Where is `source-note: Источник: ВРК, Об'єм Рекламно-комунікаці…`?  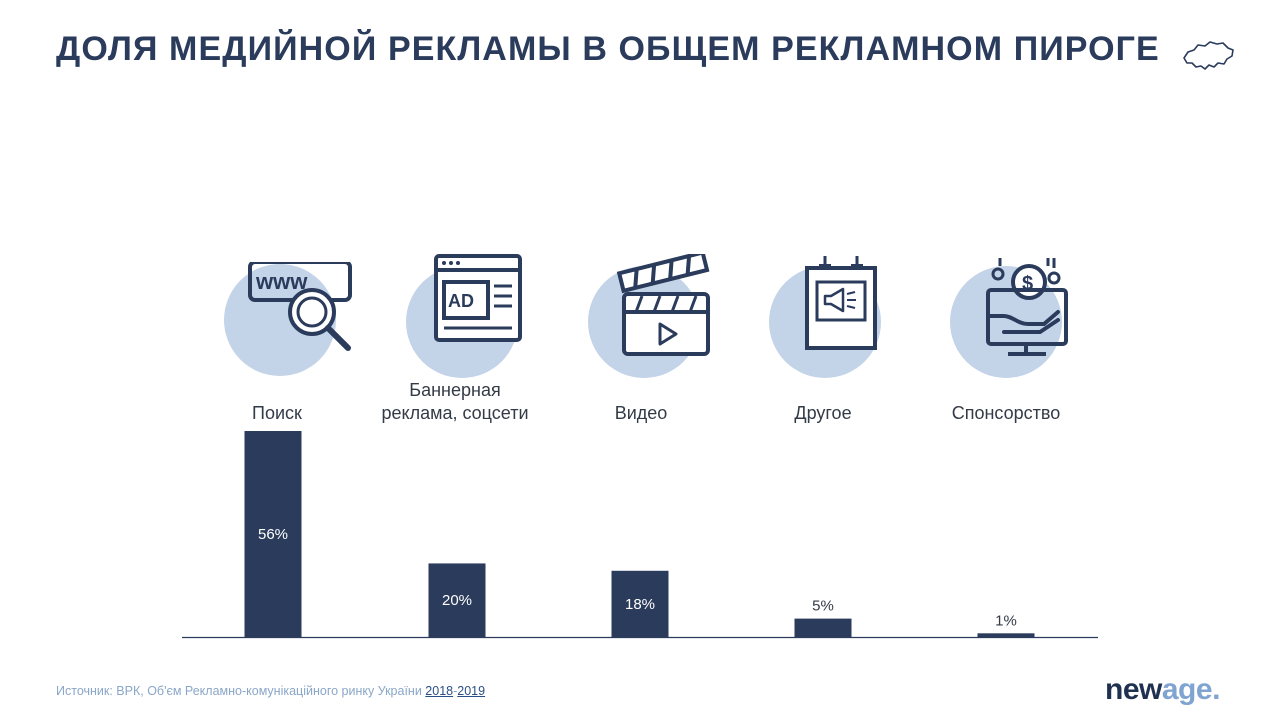 source-note: Источник: ВРК, Об'єм Рекламно-комунікаці… is located at coordinates (270, 691).